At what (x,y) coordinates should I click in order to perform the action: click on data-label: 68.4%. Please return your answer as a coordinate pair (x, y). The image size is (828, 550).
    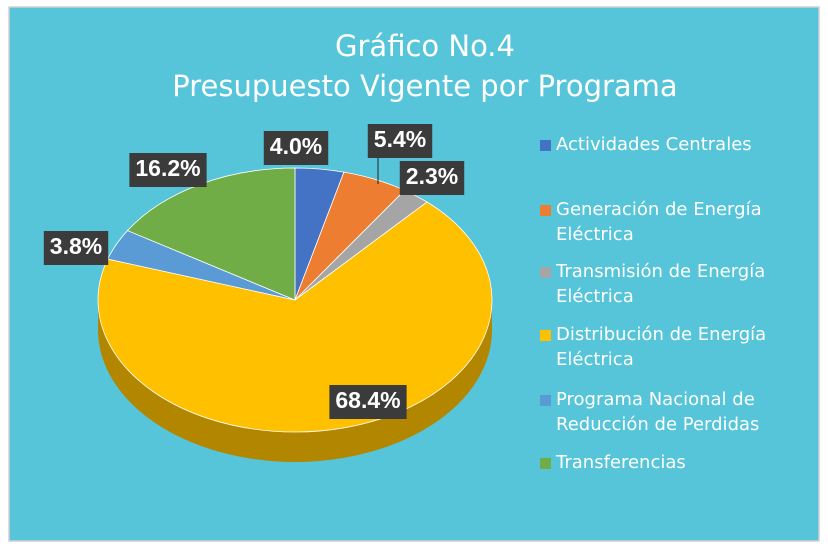
    Looking at the image, I should click on (367, 400).